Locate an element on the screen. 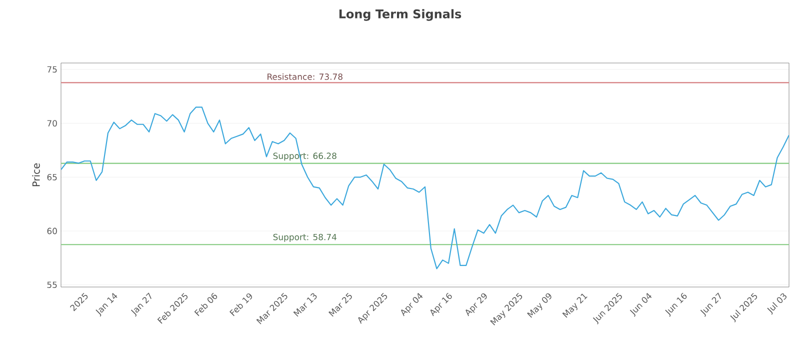 The width and height of the screenshot is (800, 350). x-tick-label: Apr 16 is located at coordinates (441, 304).